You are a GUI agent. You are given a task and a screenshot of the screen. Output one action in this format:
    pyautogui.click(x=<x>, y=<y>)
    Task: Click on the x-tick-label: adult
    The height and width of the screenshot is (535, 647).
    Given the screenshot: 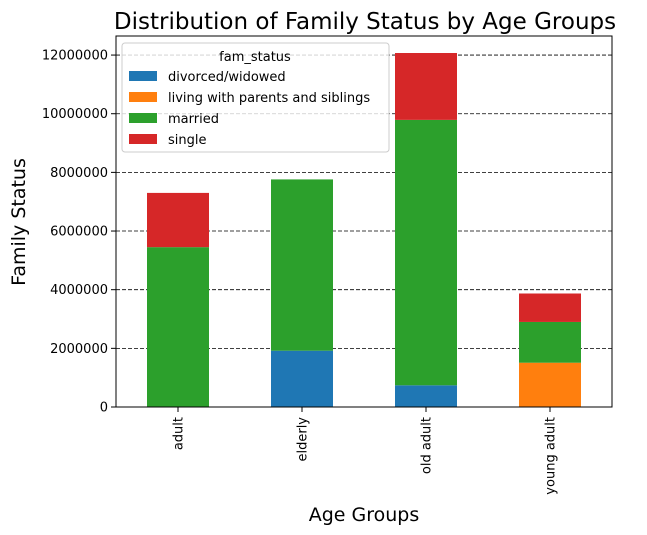 What is the action you would take?
    pyautogui.click(x=179, y=433)
    